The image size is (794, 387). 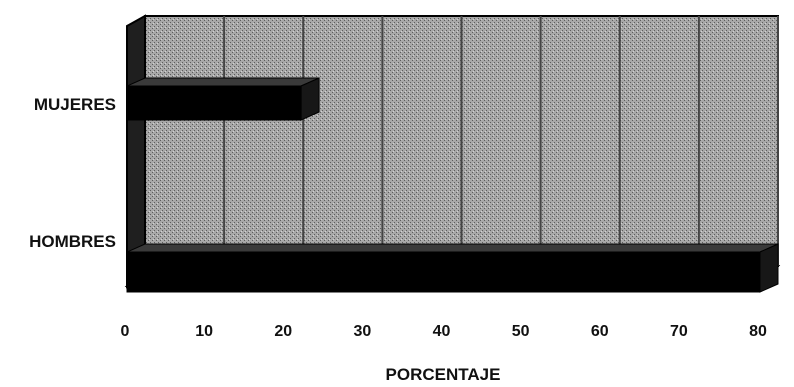 What do you see at coordinates (600, 331) in the screenshot?
I see `x-tick-label-60: 60` at bounding box center [600, 331].